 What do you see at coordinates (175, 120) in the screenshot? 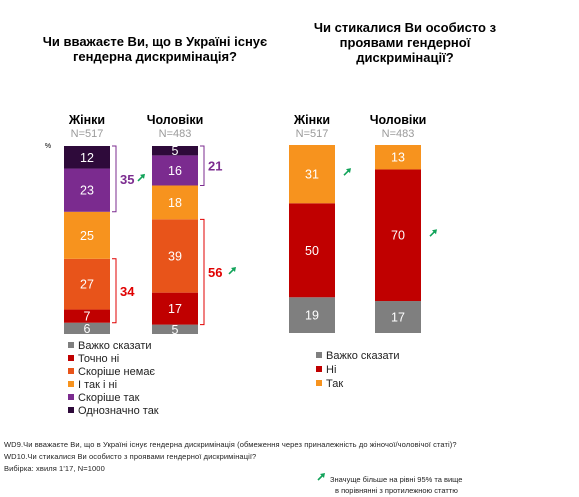
I see `chart1-category-label: Чоловіки` at bounding box center [175, 120].